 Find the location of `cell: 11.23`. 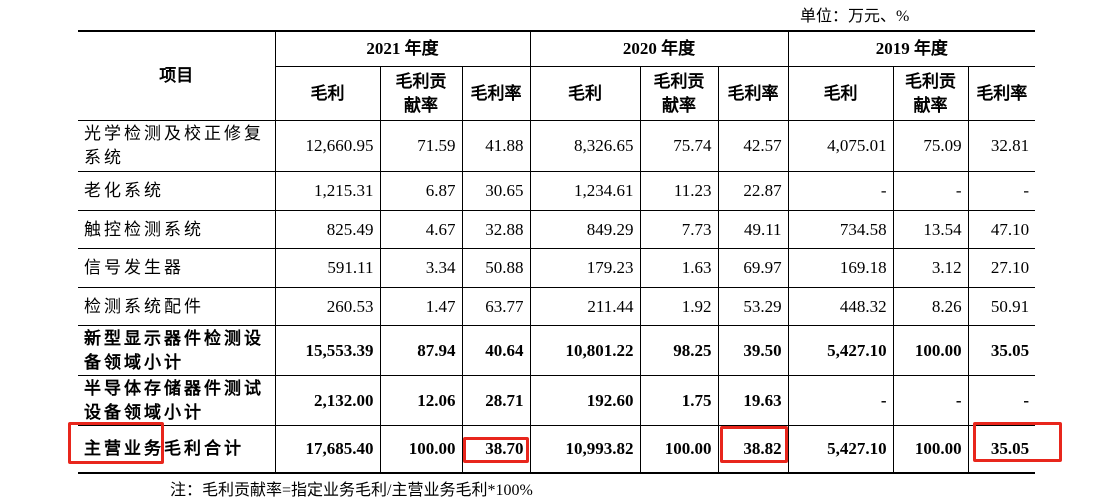

cell: 11.23 is located at coordinates (679, 191).